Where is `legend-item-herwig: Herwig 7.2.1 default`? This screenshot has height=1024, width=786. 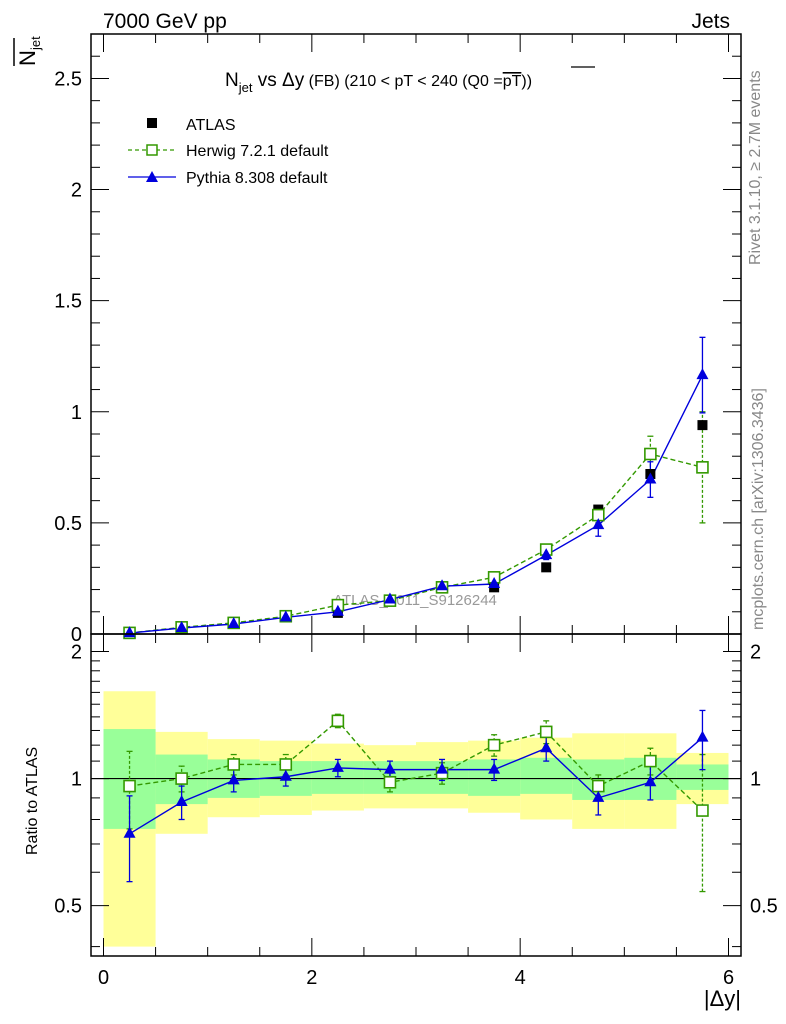 legend-item-herwig: Herwig 7.2.1 default is located at coordinates (228, 151).